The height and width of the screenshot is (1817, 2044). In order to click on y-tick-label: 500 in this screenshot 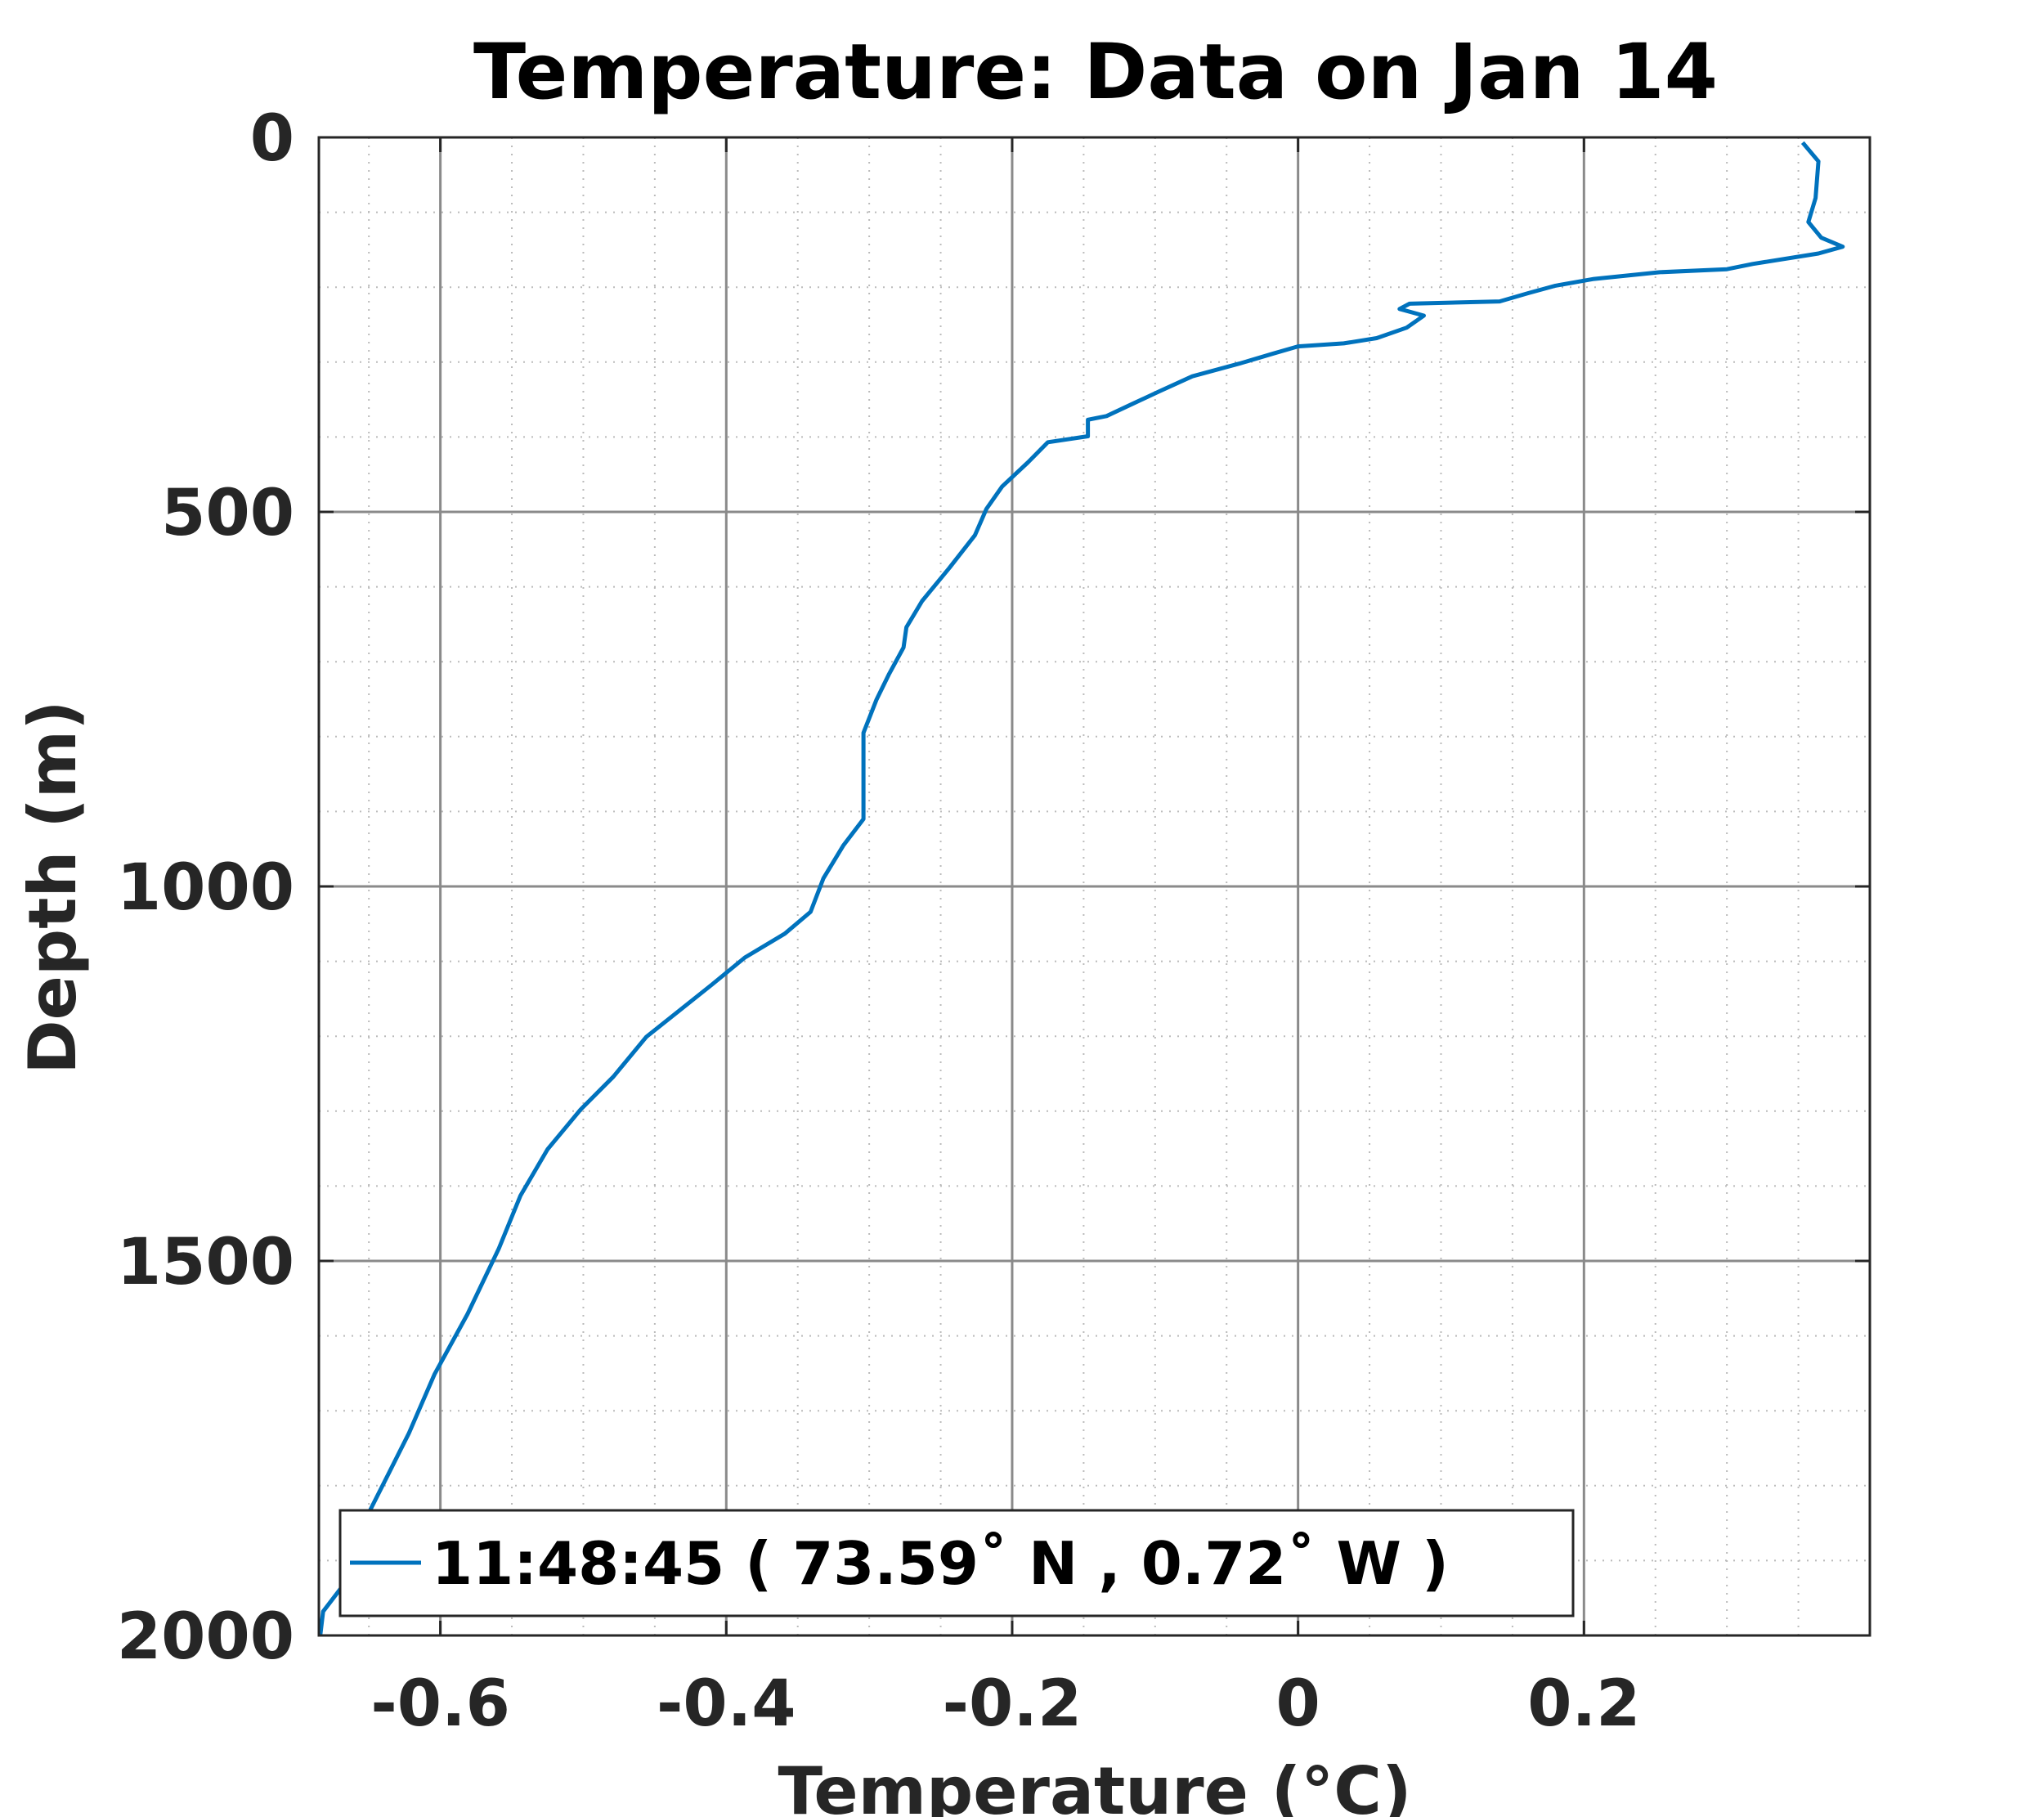, I will do `click(227, 513)`.